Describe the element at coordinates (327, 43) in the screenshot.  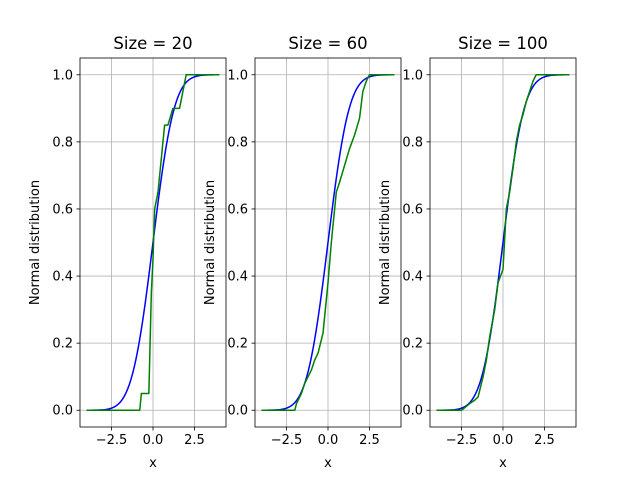
I see `subplot-title: Size = 60` at that location.